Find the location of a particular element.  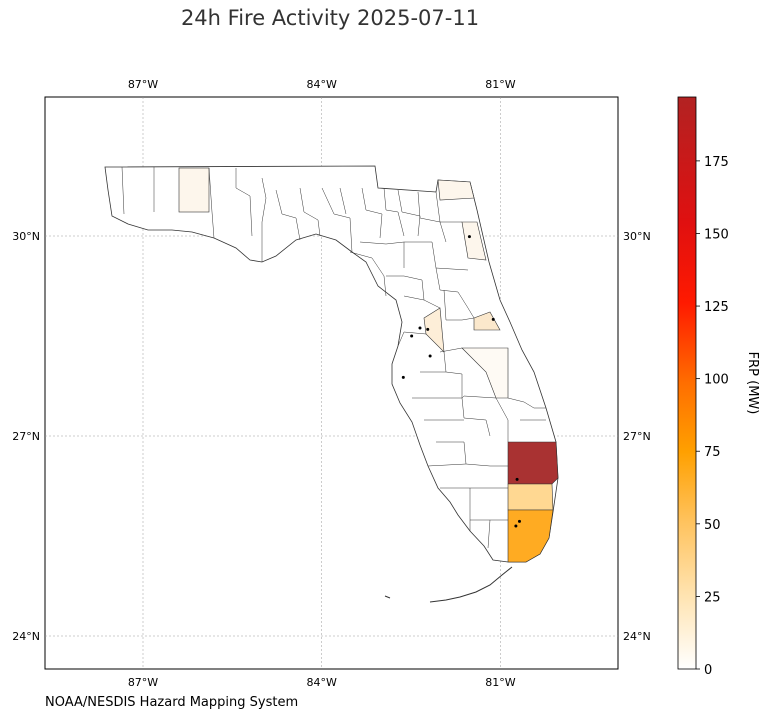

lon-tick-label-bottom: 84°W is located at coordinates (322, 682).